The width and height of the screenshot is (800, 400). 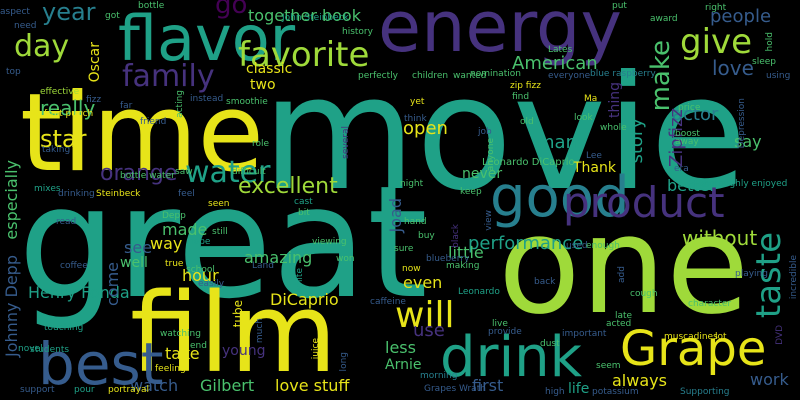 I want to click on word: back, so click(x=545, y=282).